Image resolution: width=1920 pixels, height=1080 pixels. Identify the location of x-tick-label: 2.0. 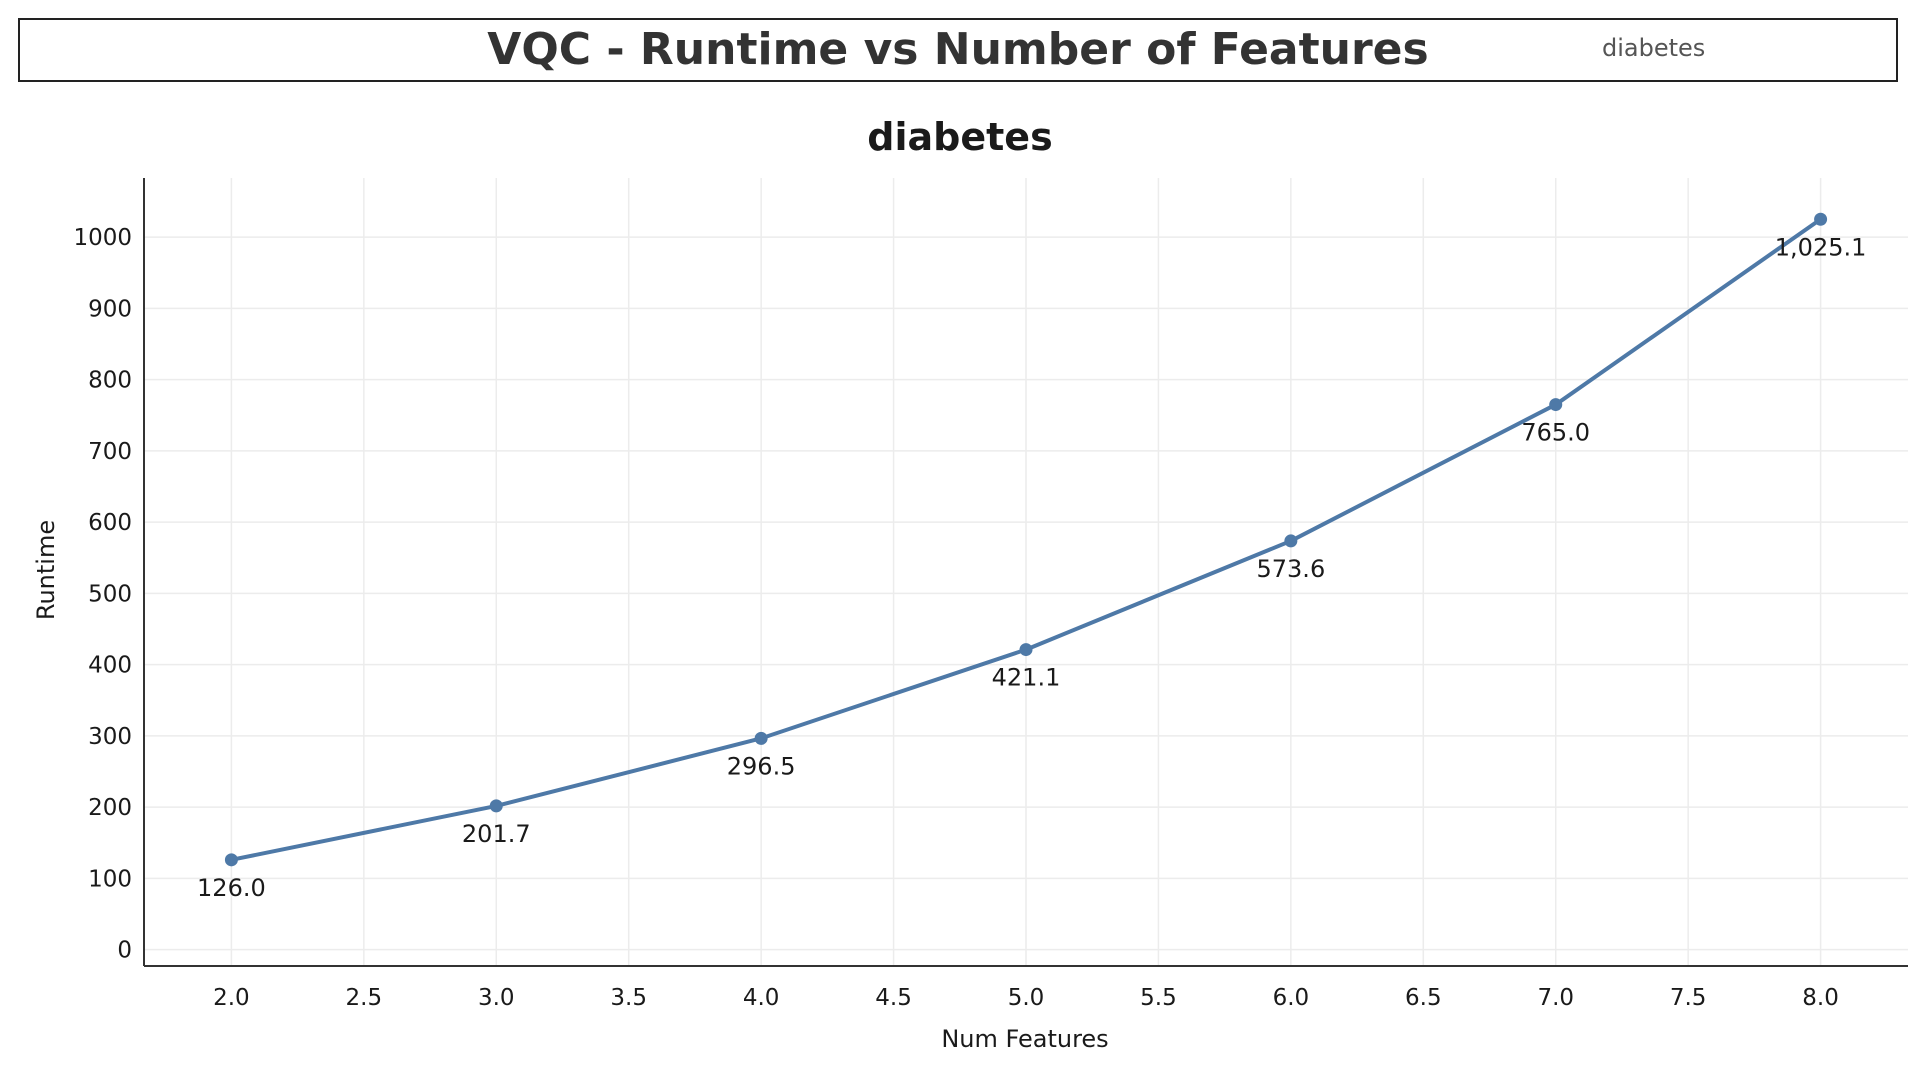
(231, 998).